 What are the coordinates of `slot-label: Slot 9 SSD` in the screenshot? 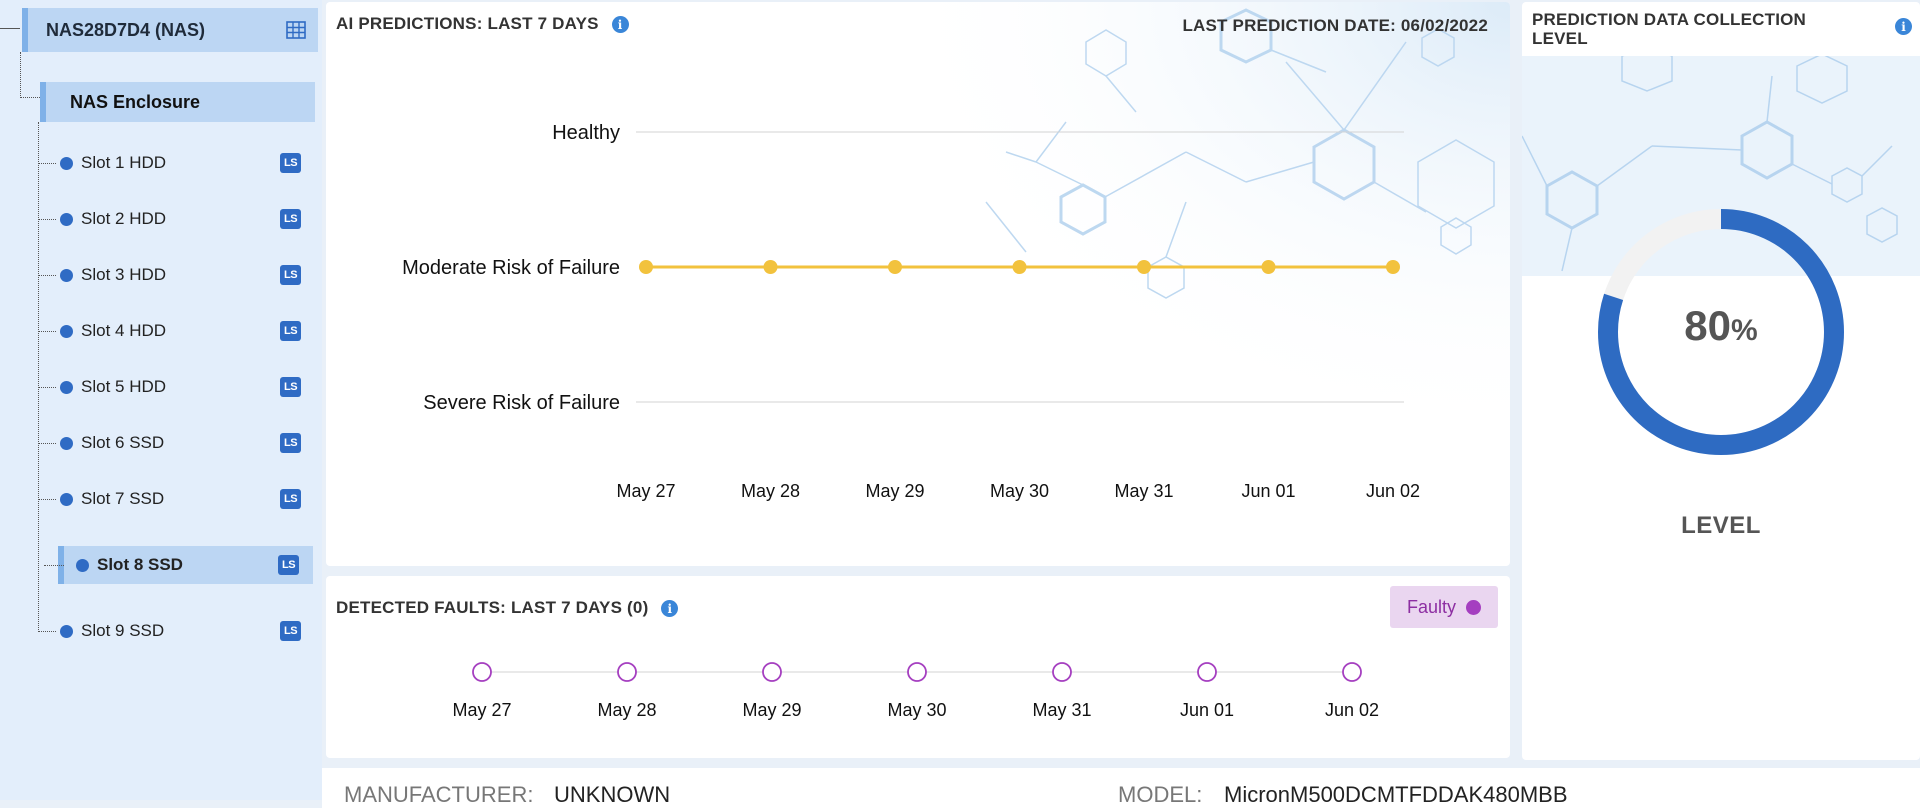 It's located at (123, 630).